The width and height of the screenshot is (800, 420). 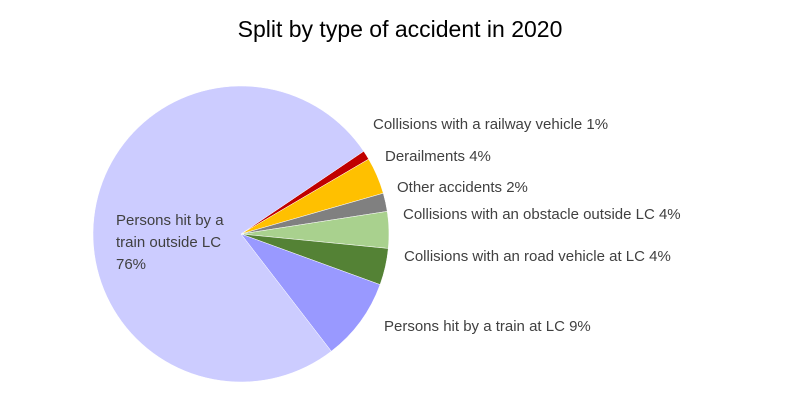 I want to click on slice-label-3: Other accidents 2%, so click(x=462, y=187).